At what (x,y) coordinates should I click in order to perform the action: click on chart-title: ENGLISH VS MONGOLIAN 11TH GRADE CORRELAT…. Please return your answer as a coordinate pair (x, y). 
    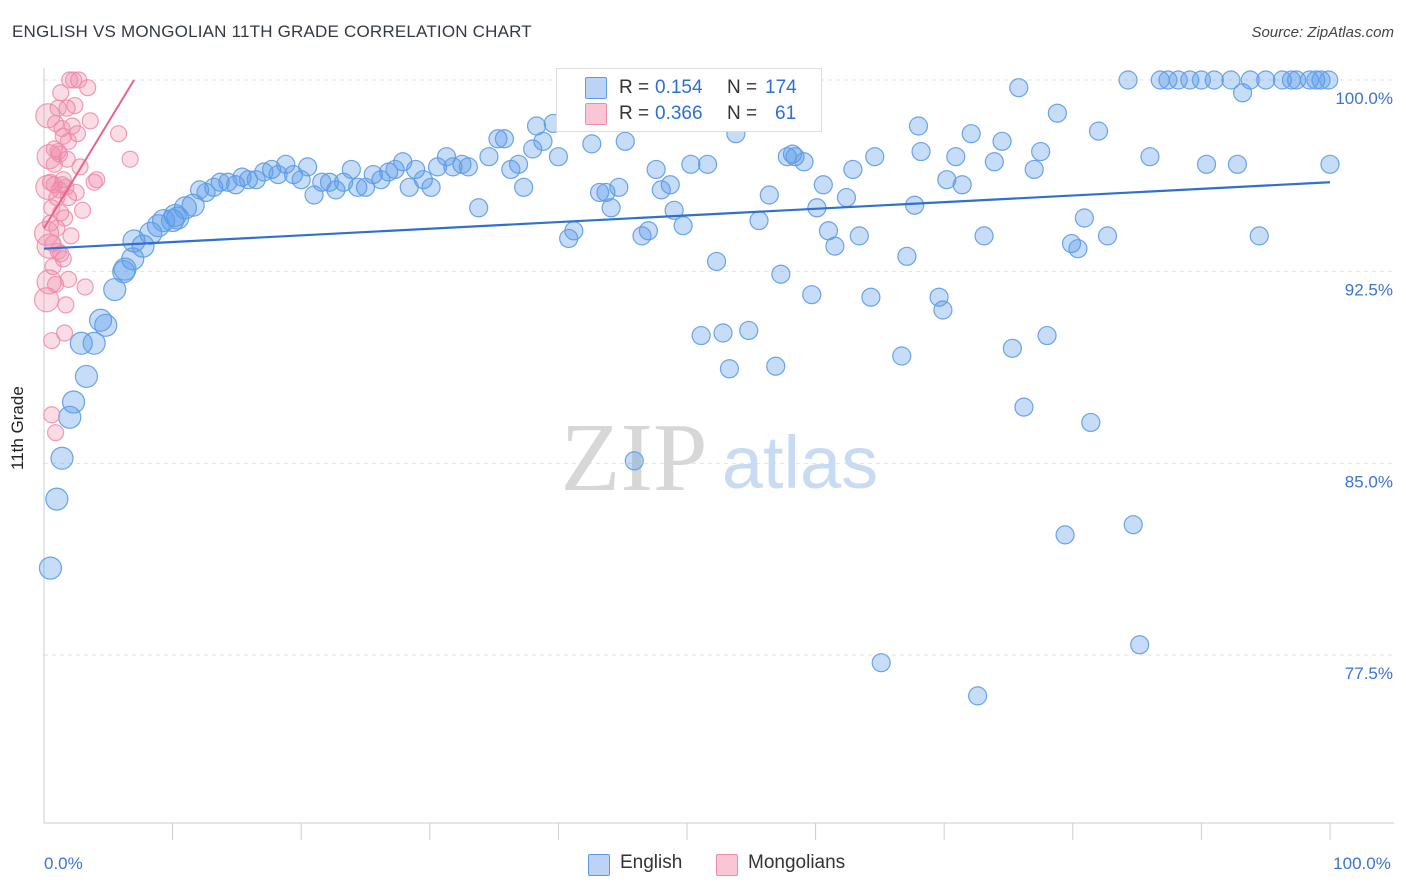
    Looking at the image, I should click on (272, 31).